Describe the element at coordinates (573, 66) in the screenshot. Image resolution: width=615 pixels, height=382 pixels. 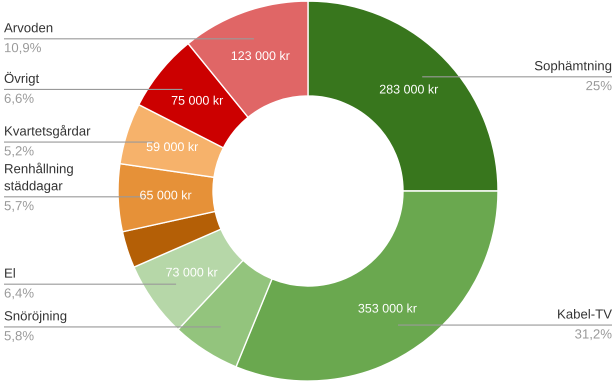
I see `slice-label: Sophämtning` at that location.